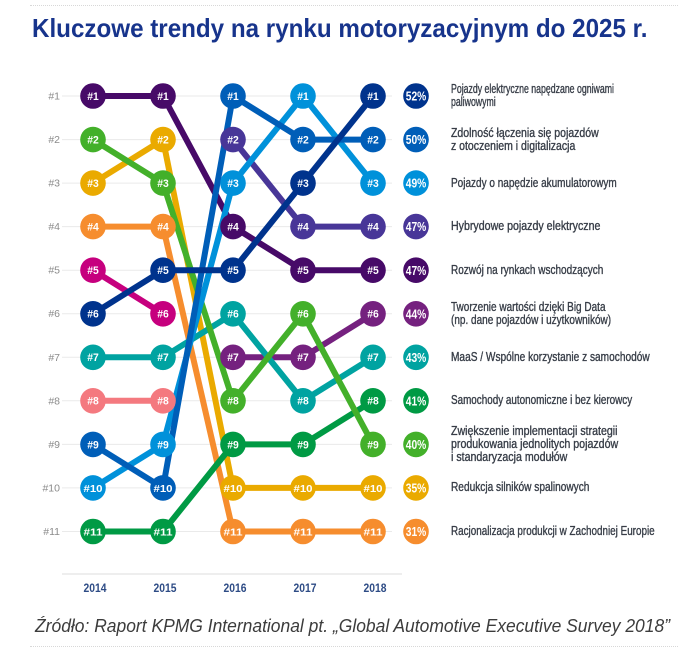  Describe the element at coordinates (416, 183) in the screenshot. I see `svg-text: 49%` at that location.